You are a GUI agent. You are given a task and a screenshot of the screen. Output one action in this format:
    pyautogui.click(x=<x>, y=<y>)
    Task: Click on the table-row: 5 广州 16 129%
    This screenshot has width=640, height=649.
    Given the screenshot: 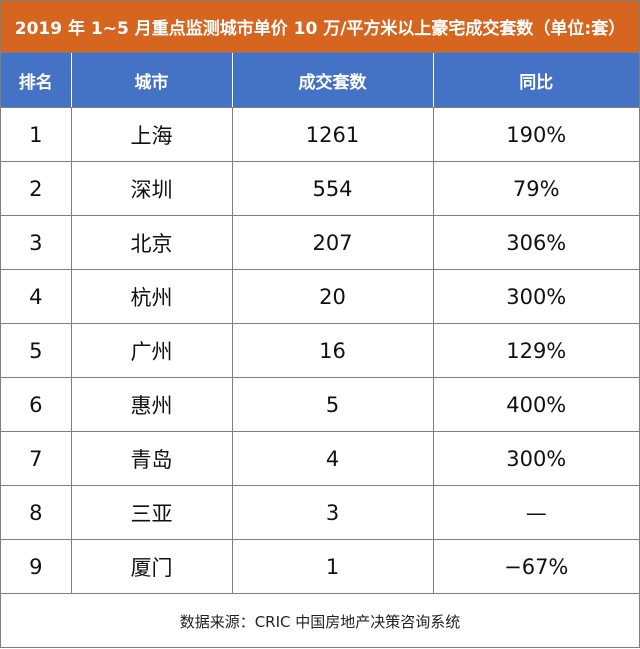 What is the action you would take?
    pyautogui.click(x=320, y=350)
    